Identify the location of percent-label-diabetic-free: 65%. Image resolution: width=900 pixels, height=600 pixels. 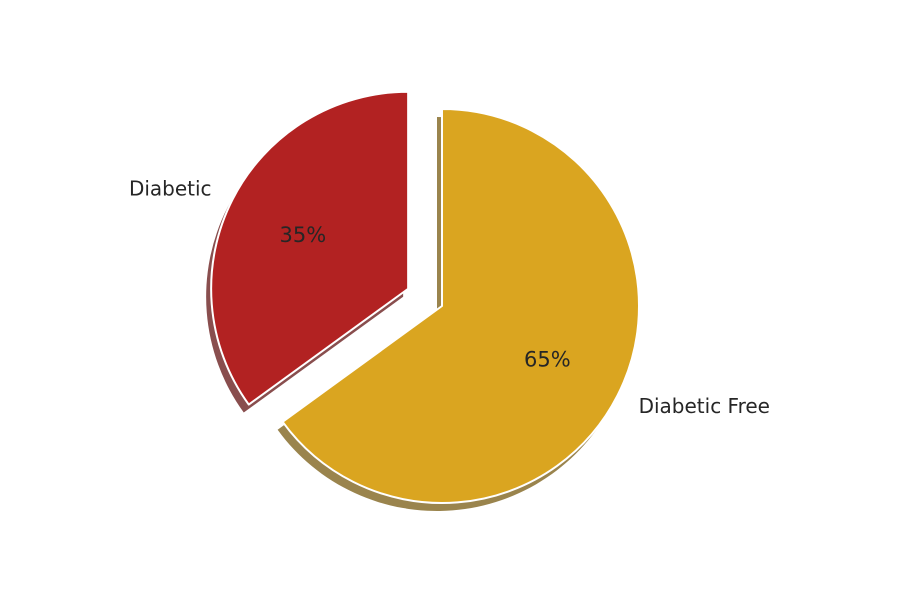
(547, 360).